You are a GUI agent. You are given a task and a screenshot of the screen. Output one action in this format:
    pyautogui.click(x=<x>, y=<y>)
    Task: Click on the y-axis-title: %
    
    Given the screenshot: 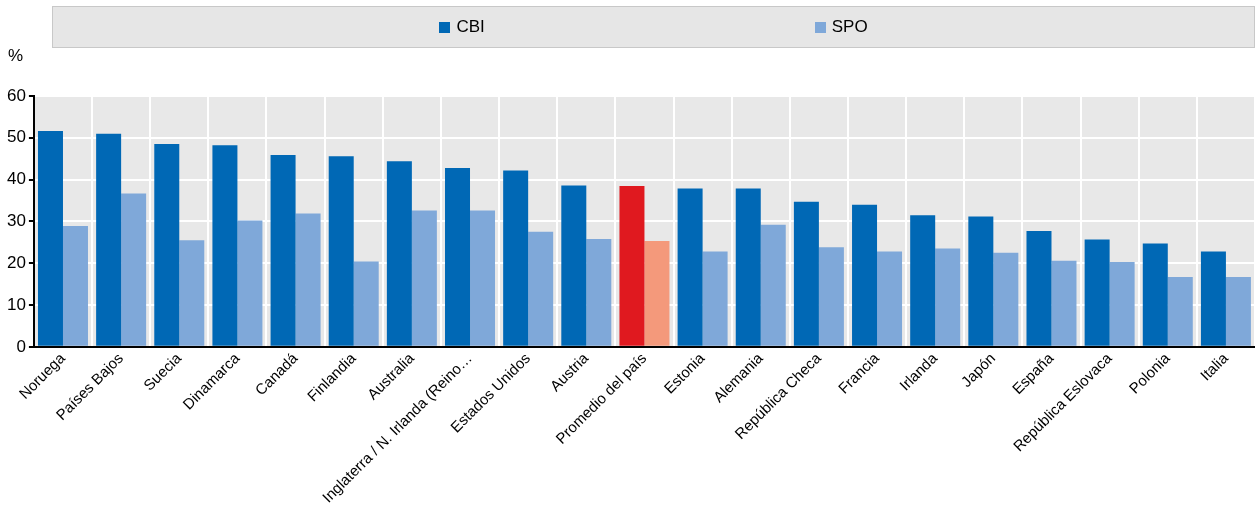 What is the action you would take?
    pyautogui.click(x=16, y=56)
    